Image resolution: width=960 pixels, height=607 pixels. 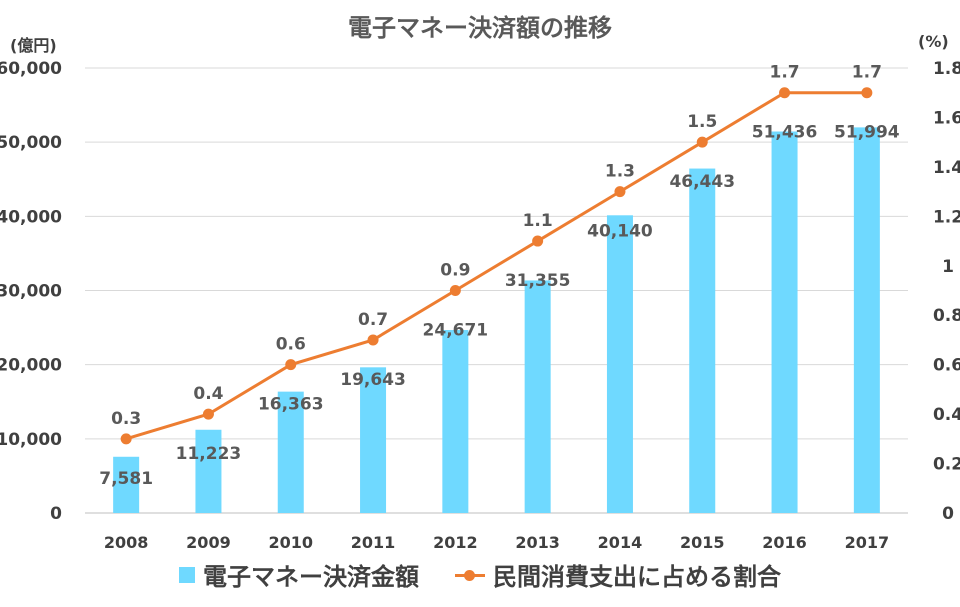 I want to click on line-data-label: 0.9, so click(x=455, y=271).